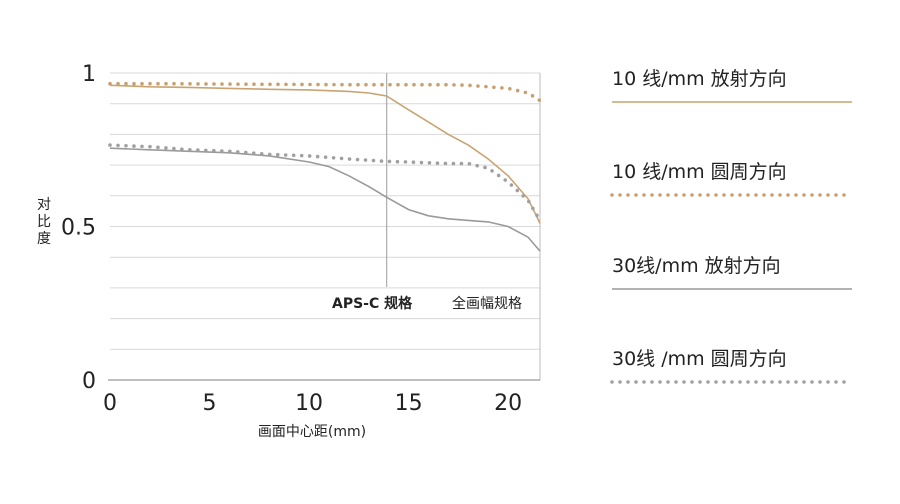 The image size is (900, 504). I want to click on y-tick-label: 0, so click(89, 381).